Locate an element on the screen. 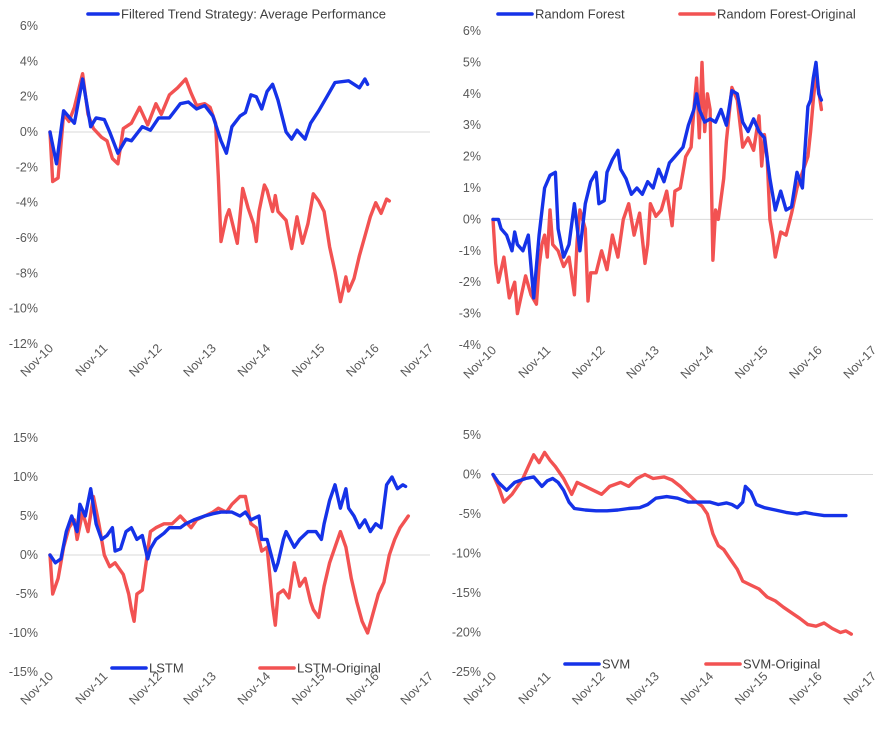 The image size is (892, 729). legend-label: LSTM is located at coordinates (166, 668).